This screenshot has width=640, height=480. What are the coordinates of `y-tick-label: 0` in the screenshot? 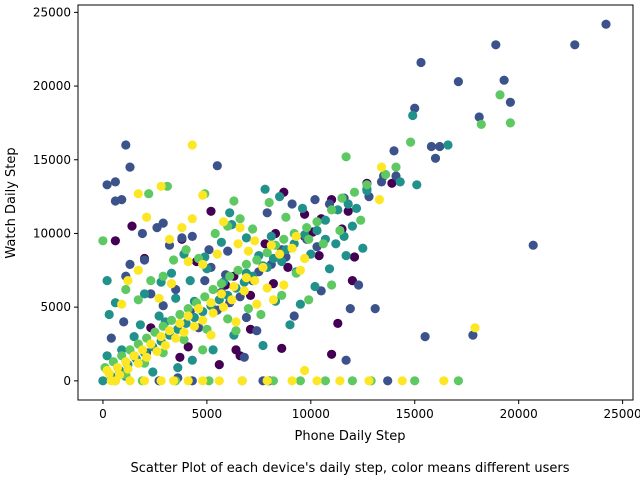 It's located at (67, 381).